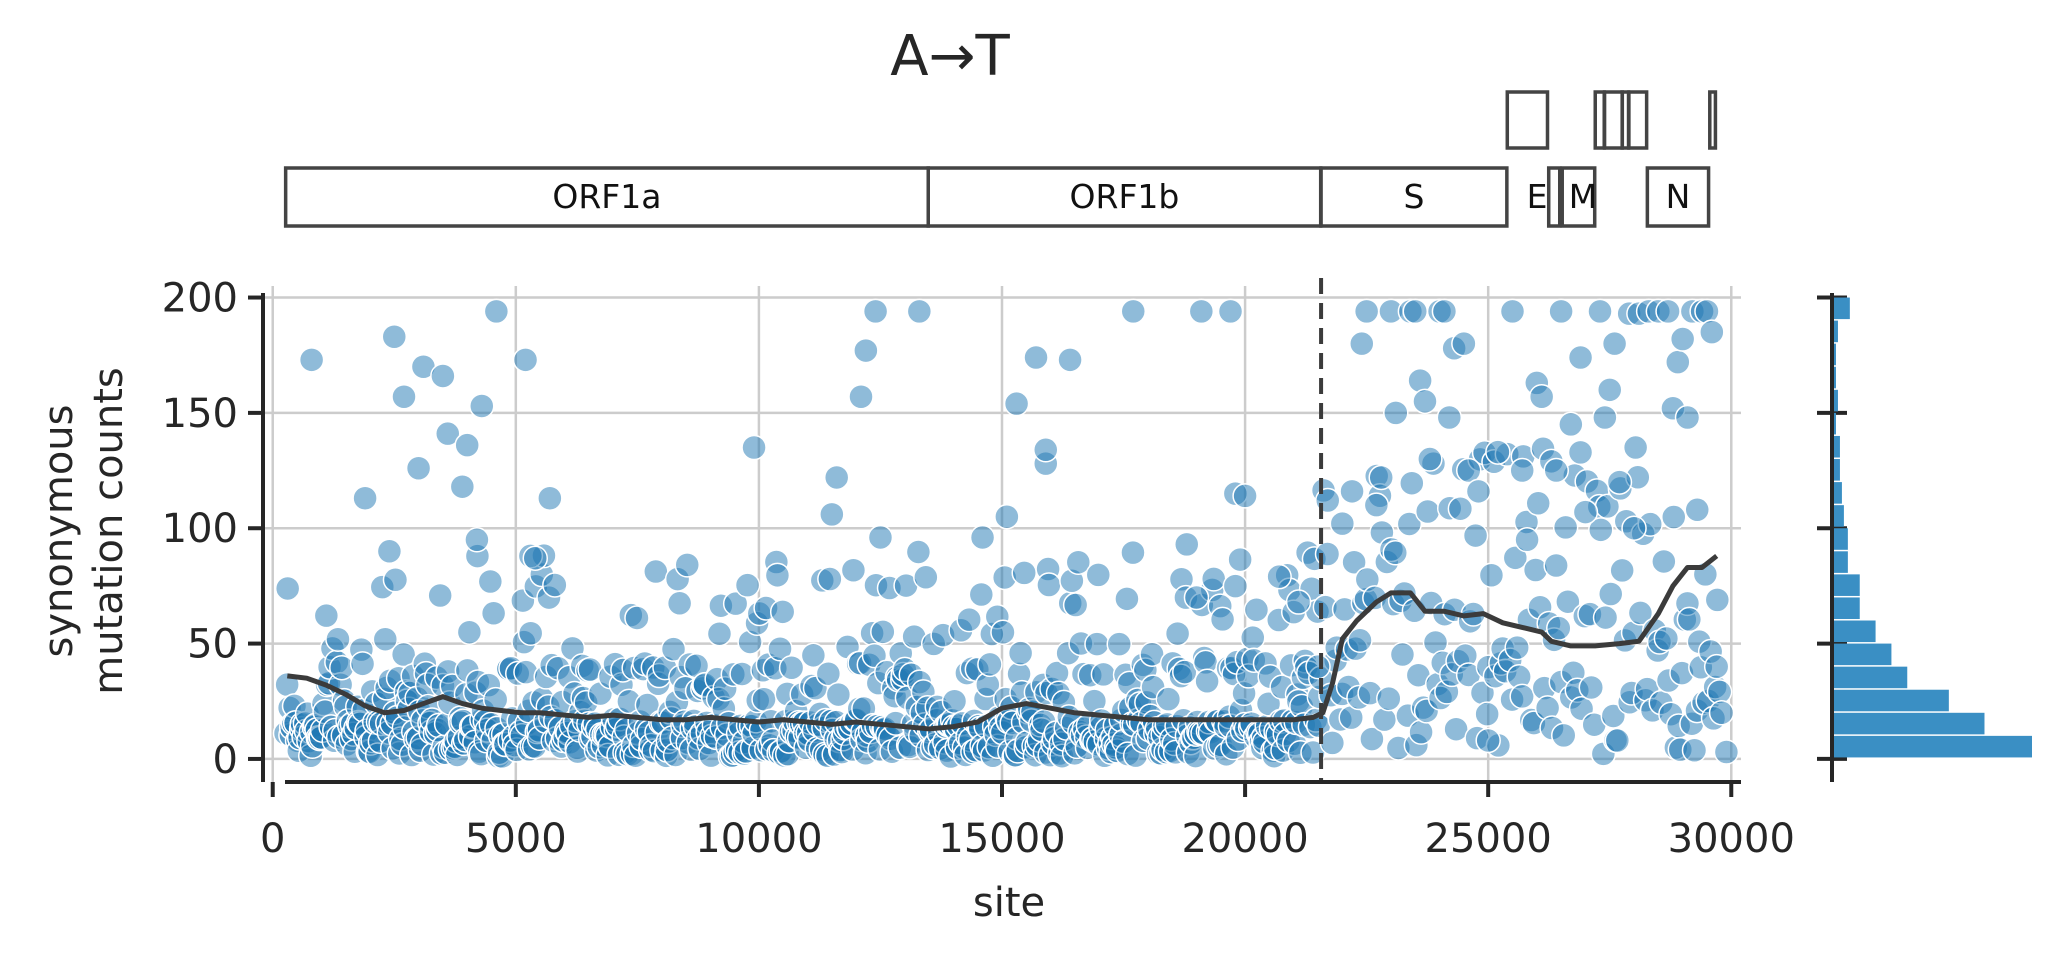 The width and height of the screenshot is (2058, 954). What do you see at coordinates (1488, 839) in the screenshot?
I see `x-tick-label: 25000` at bounding box center [1488, 839].